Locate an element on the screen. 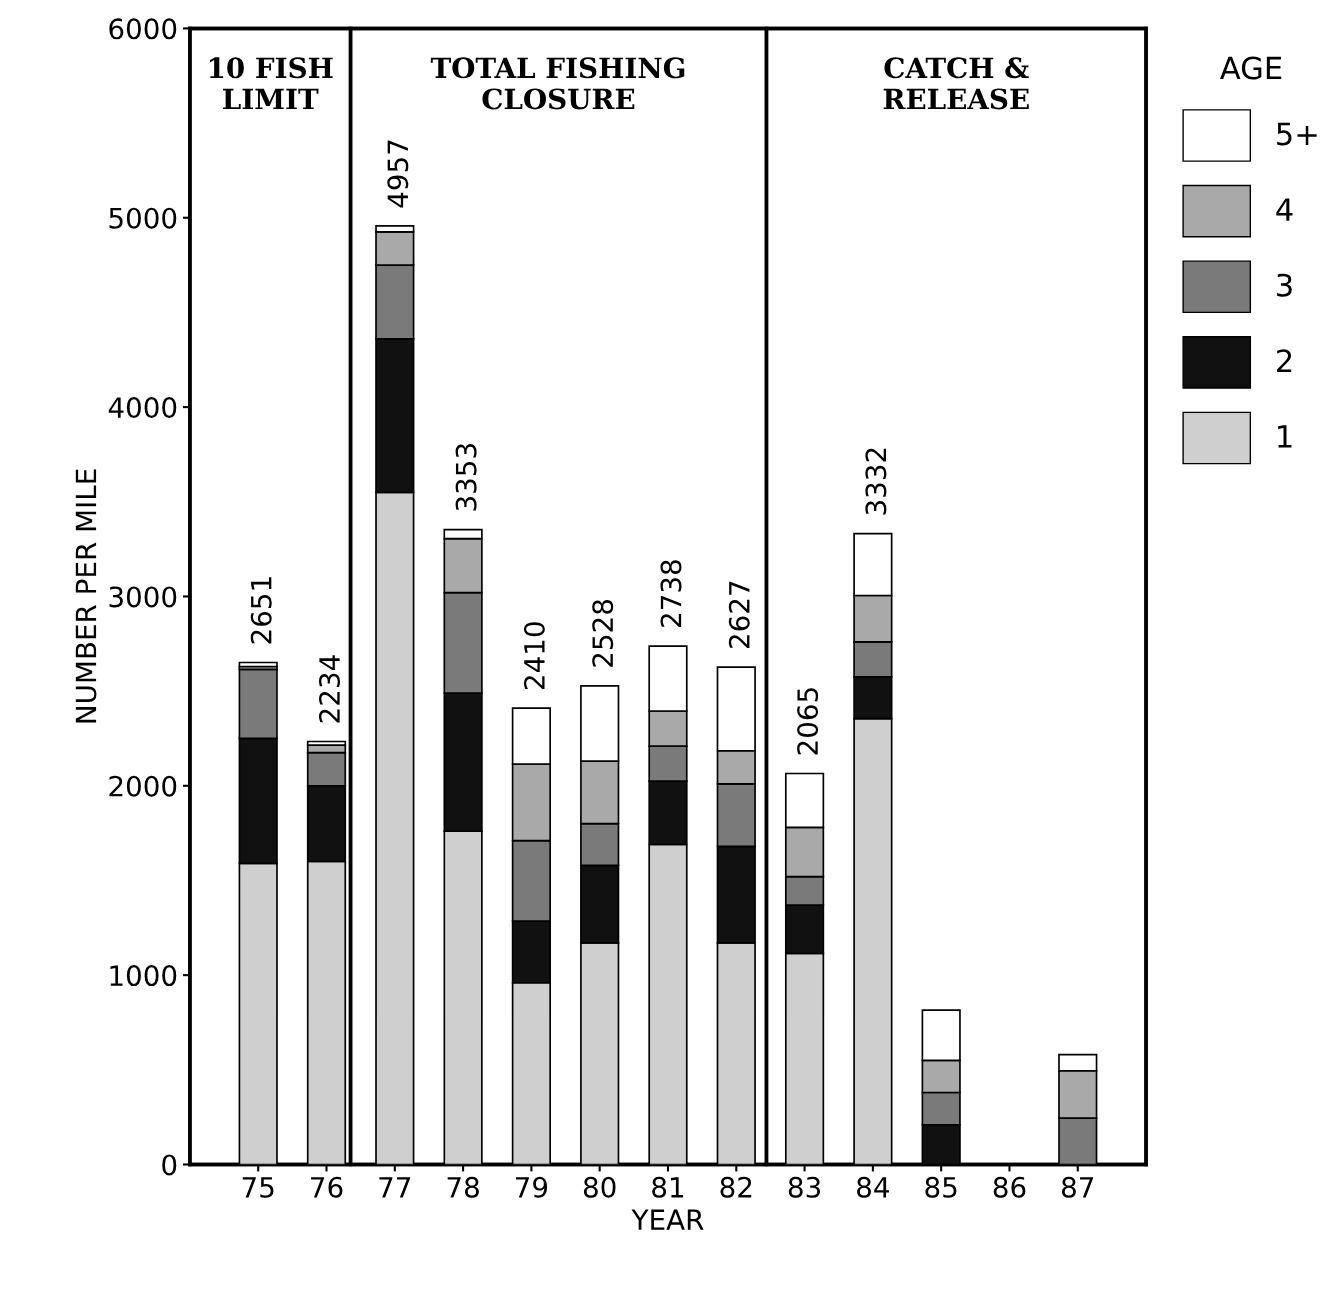  x-tick-label: 83 is located at coordinates (804, 1187).